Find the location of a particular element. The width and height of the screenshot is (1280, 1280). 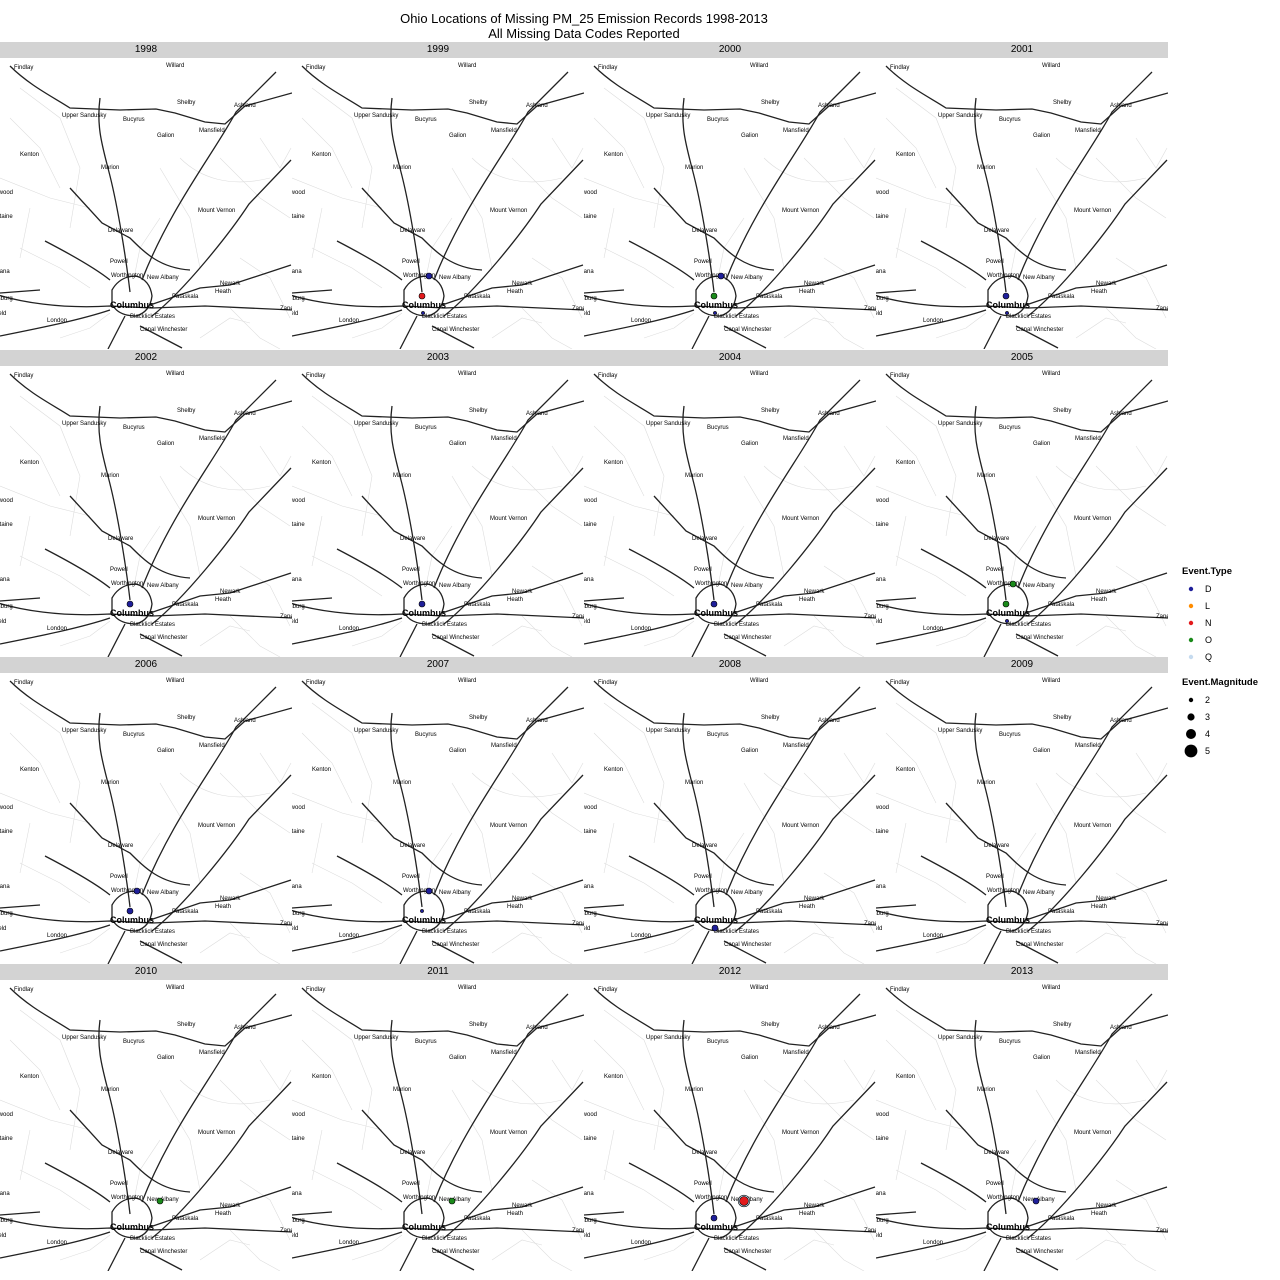

city-label: Marion is located at coordinates (986, 1090).